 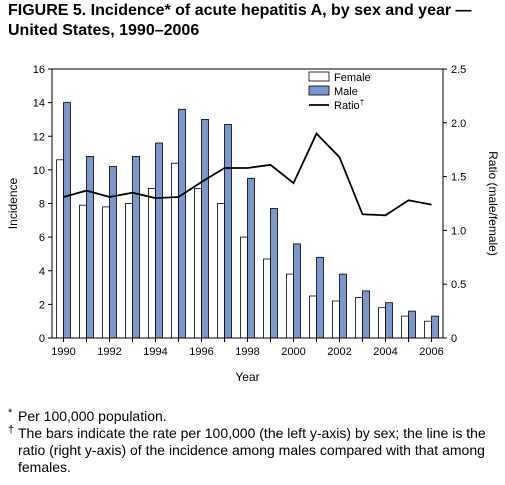 What do you see at coordinates (319, 90) in the screenshot?
I see `legend-swatch-male` at bounding box center [319, 90].